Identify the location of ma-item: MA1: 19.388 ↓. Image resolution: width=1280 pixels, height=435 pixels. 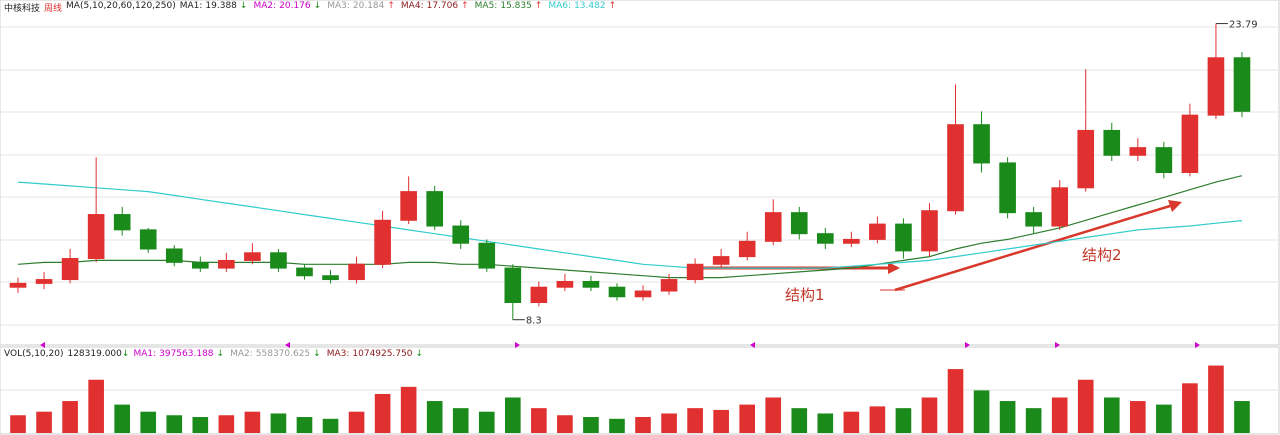
(214, 7).